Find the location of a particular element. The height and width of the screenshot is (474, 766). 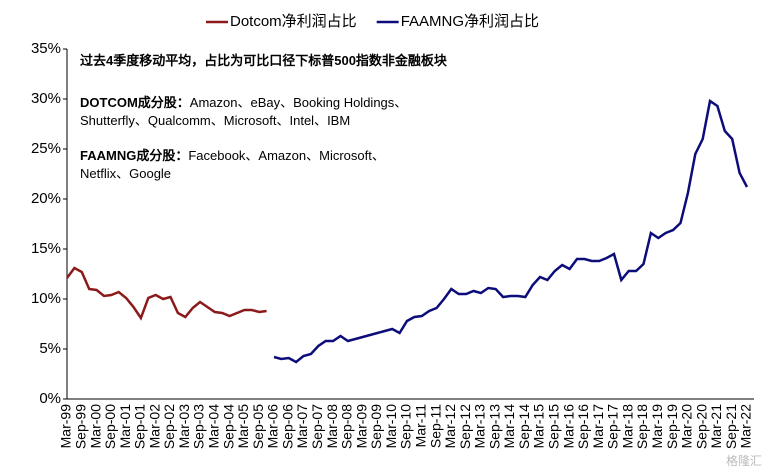

y-tick-label: 25% is located at coordinates (46, 148).